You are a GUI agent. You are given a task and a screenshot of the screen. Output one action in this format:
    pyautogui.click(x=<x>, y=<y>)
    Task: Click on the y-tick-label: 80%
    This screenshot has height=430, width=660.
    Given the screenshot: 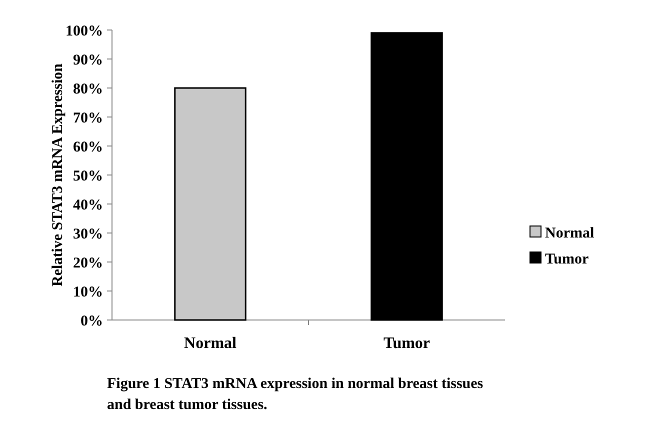 What is the action you would take?
    pyautogui.click(x=88, y=89)
    